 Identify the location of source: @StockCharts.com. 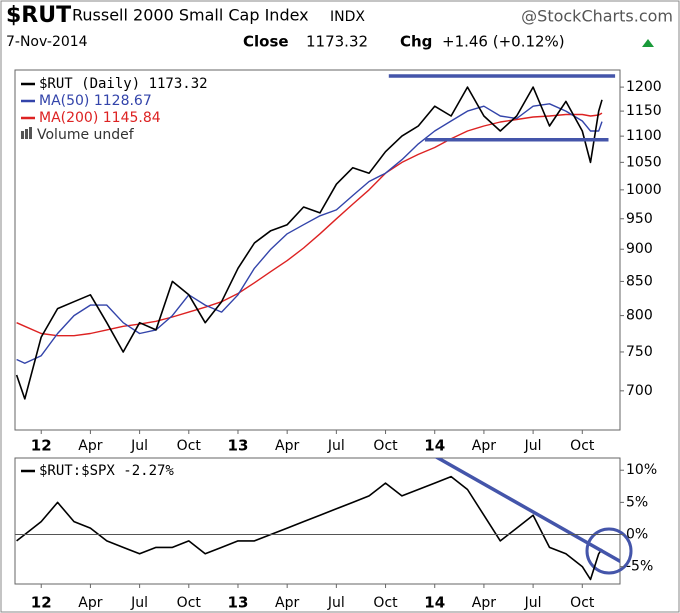
(597, 16).